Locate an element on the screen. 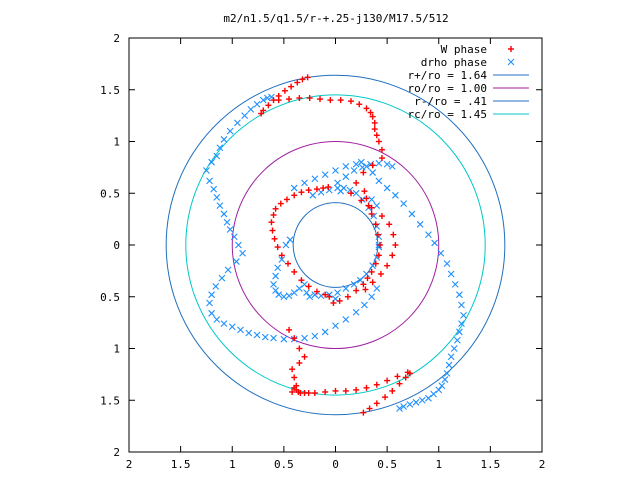  legend-label: W phase is located at coordinates (464, 49).